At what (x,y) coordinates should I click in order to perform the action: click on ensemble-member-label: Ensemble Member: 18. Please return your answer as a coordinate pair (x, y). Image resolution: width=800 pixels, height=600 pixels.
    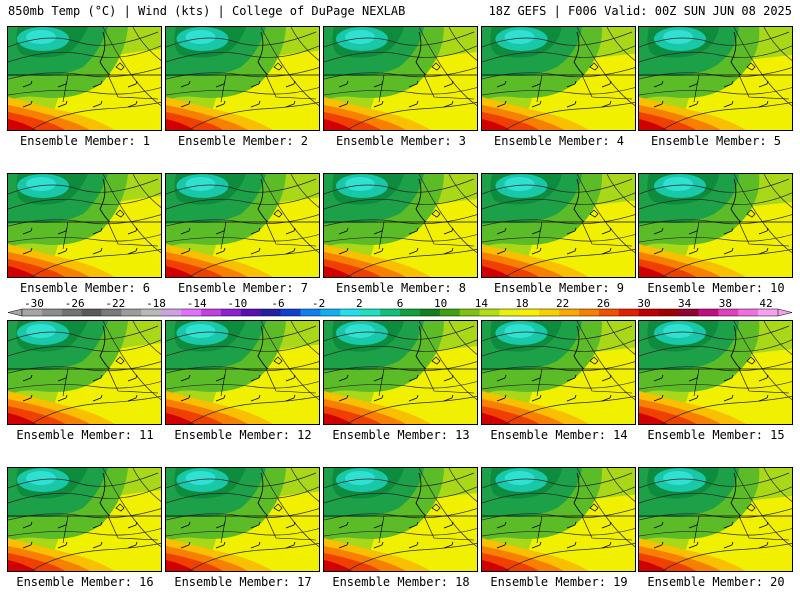
    Looking at the image, I should click on (401, 582).